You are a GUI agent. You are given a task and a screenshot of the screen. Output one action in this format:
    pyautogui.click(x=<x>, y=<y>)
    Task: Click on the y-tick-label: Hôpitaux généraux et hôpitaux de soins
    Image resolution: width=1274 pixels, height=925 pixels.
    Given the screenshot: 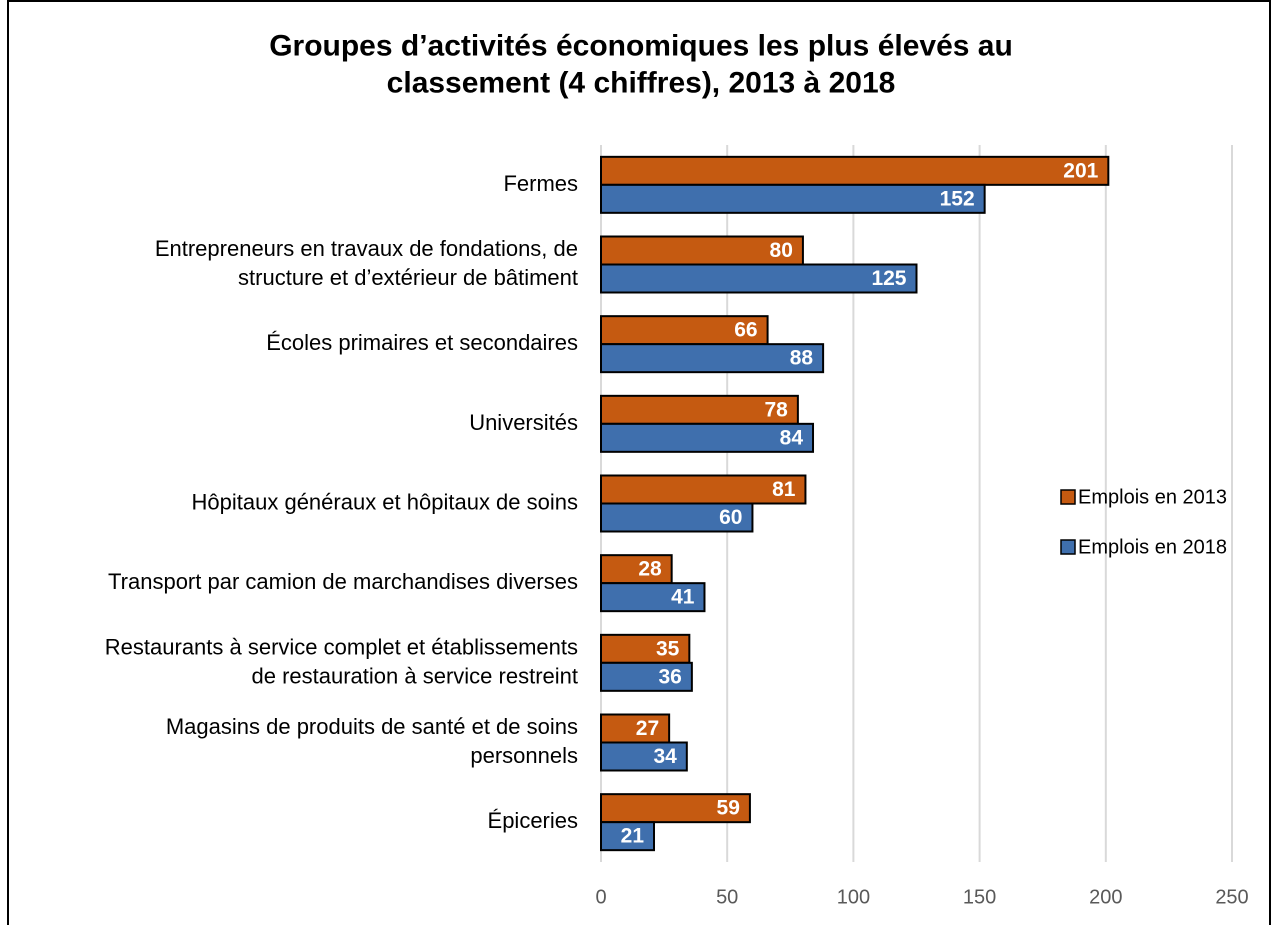 What is the action you would take?
    pyautogui.click(x=385, y=501)
    